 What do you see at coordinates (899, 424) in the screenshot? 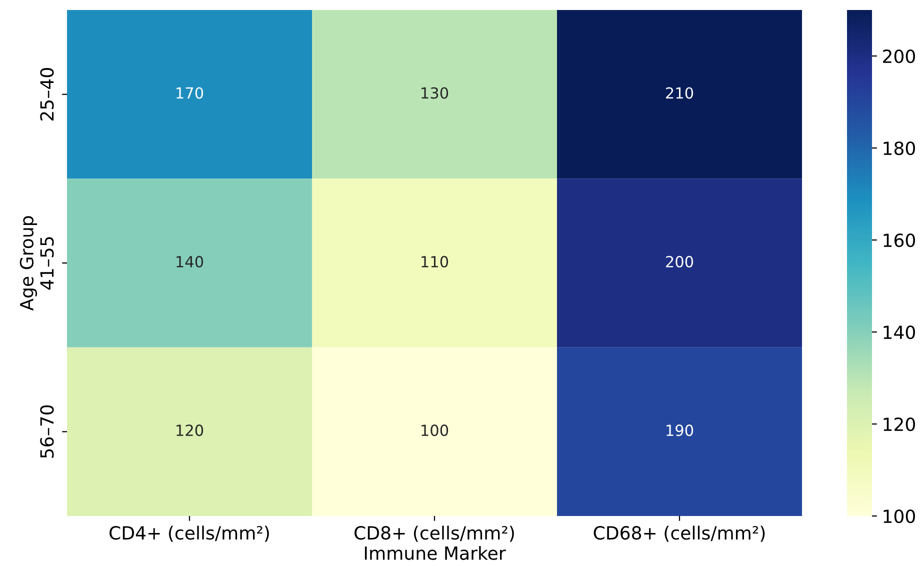
I see `color-bar-label: 120` at bounding box center [899, 424].